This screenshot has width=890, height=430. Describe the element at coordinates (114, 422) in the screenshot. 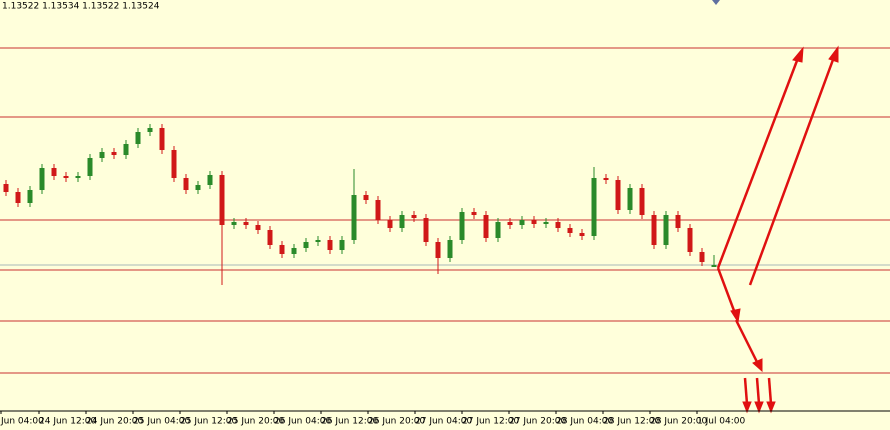

I see `x-tick-label: 24 Jun 20:00` at that location.